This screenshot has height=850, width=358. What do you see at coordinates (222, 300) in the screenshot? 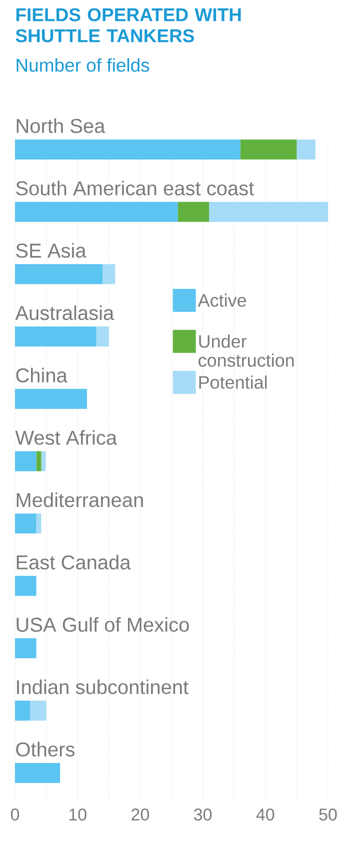
I see `legend-label: Active` at bounding box center [222, 300].